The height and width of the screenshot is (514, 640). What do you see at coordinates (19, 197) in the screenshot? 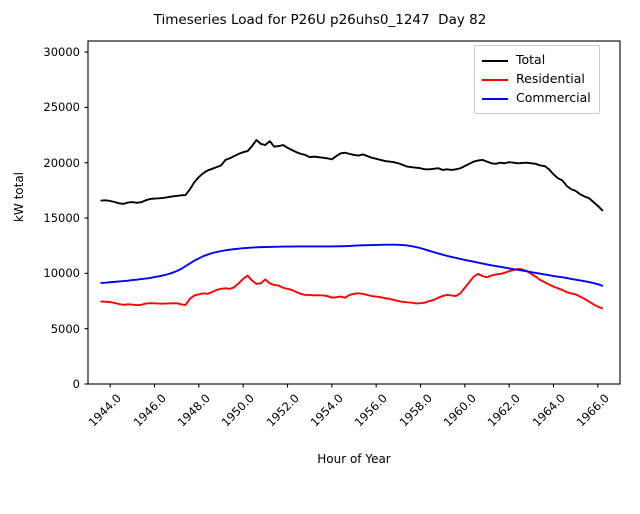
I see `y-axis-label: kW total` at bounding box center [19, 197].